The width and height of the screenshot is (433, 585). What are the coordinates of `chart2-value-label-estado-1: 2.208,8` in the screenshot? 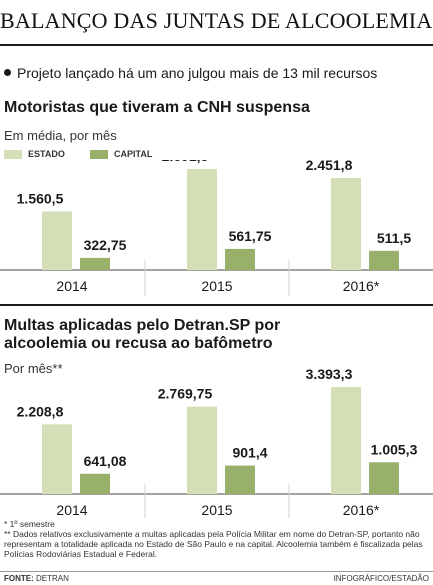 It's located at (40, 411).